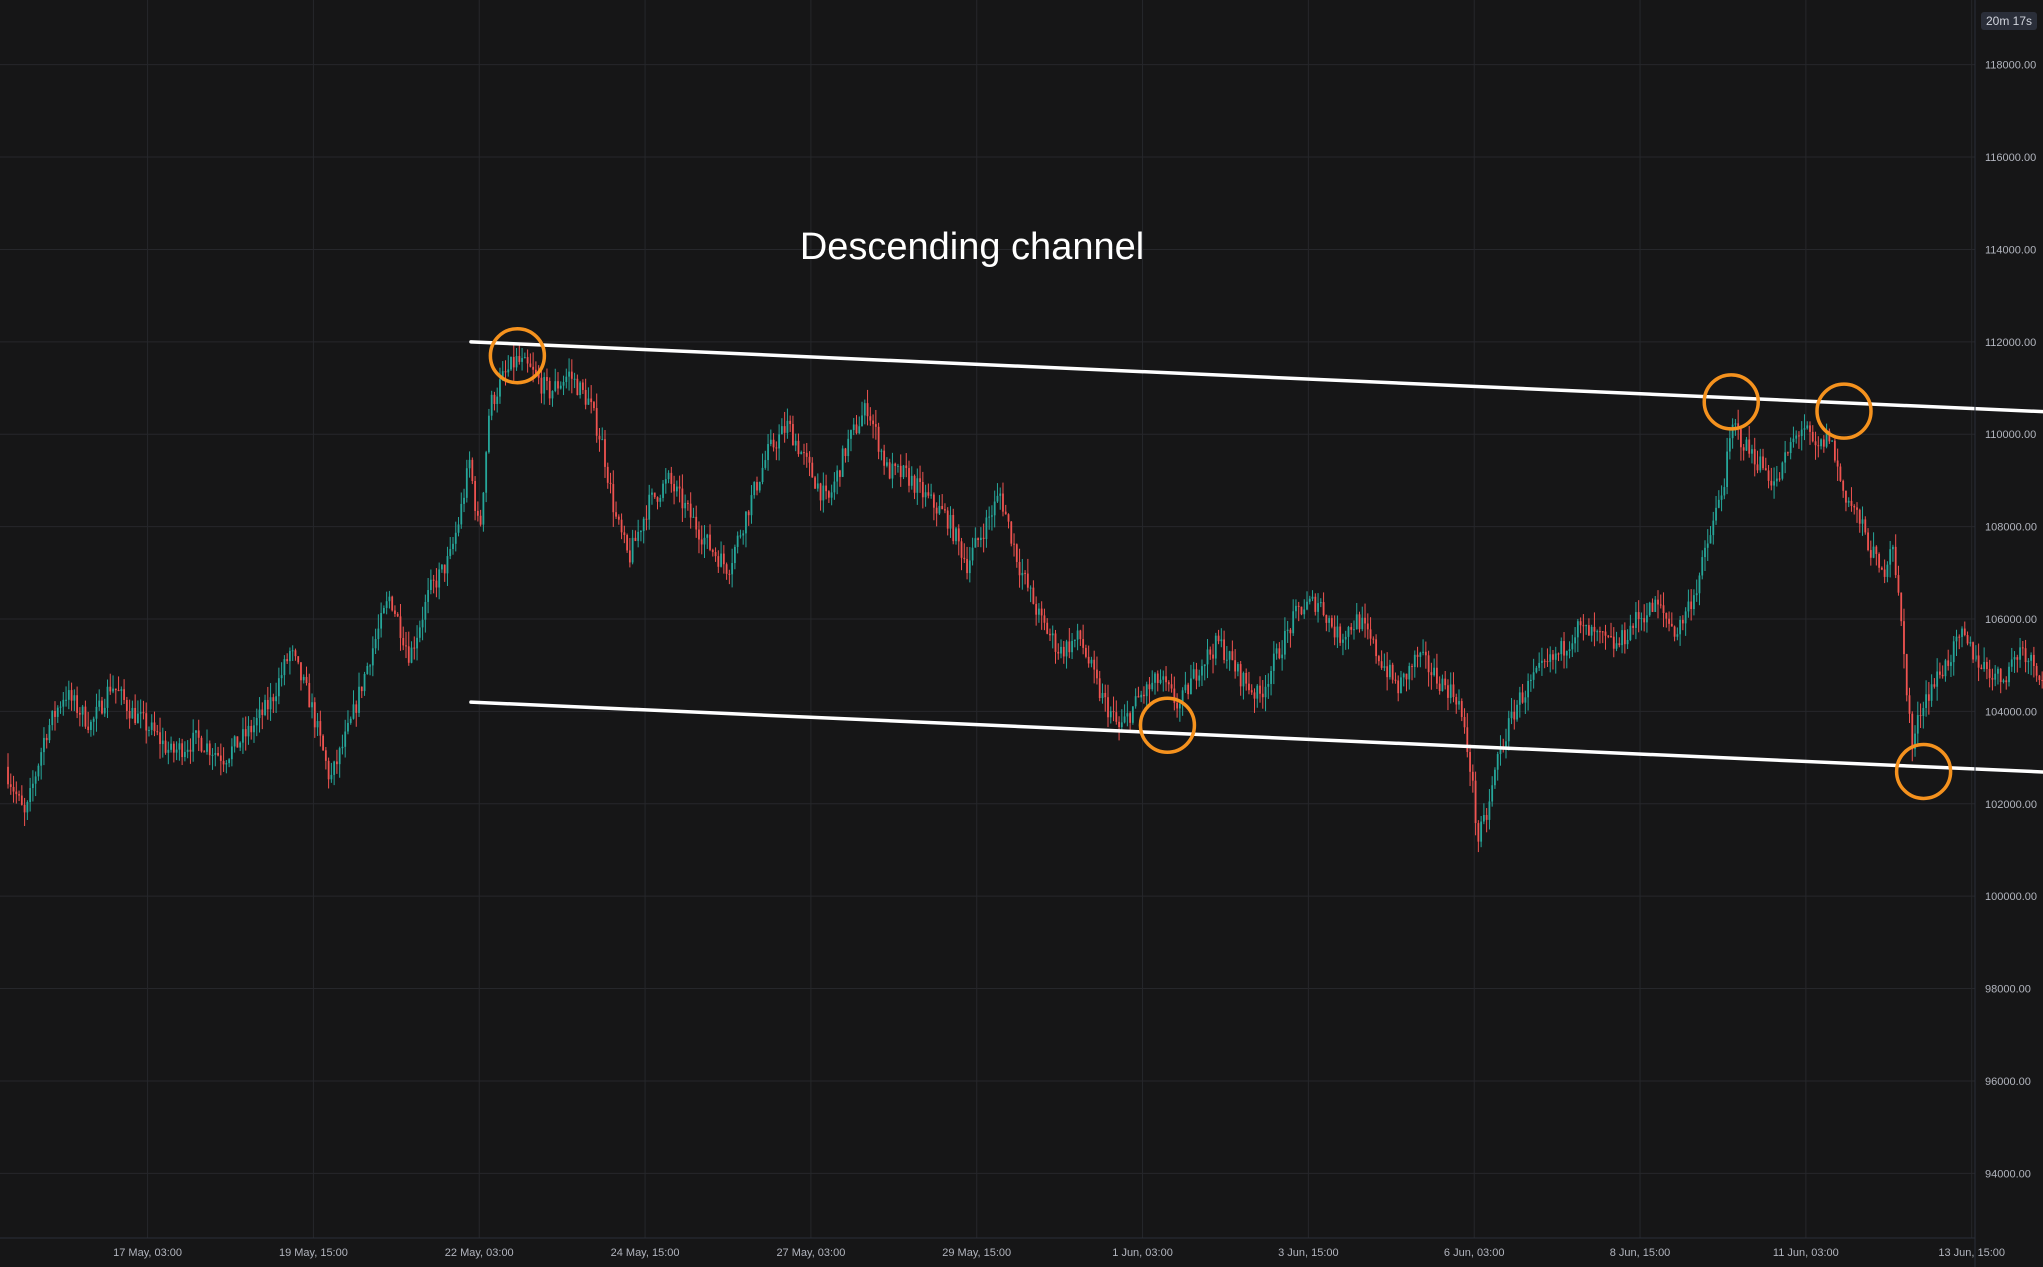 The height and width of the screenshot is (1267, 2043). What do you see at coordinates (1256, 392) in the screenshot?
I see `channel-upper-line` at bounding box center [1256, 392].